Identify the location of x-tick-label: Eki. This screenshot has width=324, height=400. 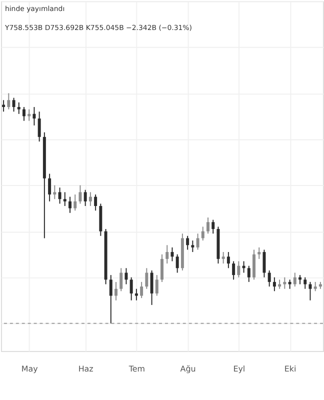
(290, 369).